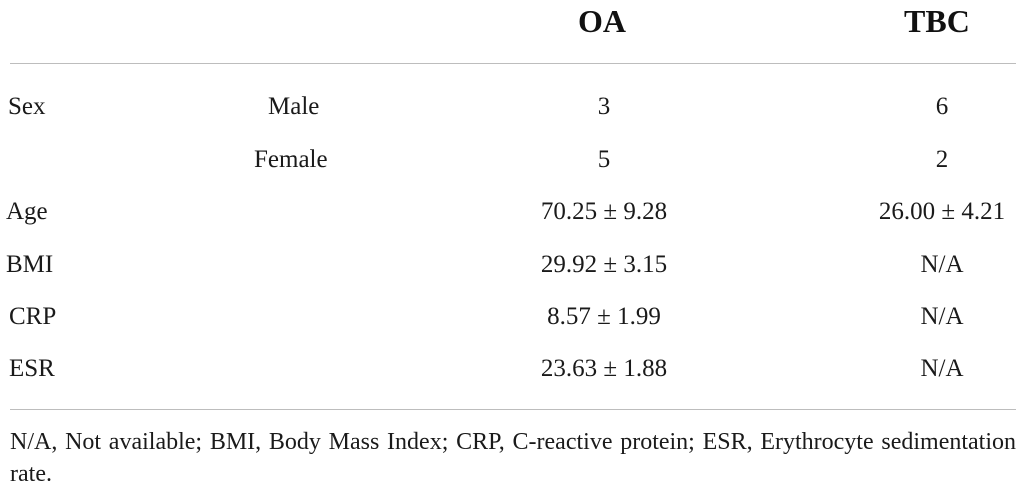  I want to click on row-label-bmi: BMI, so click(30, 264).